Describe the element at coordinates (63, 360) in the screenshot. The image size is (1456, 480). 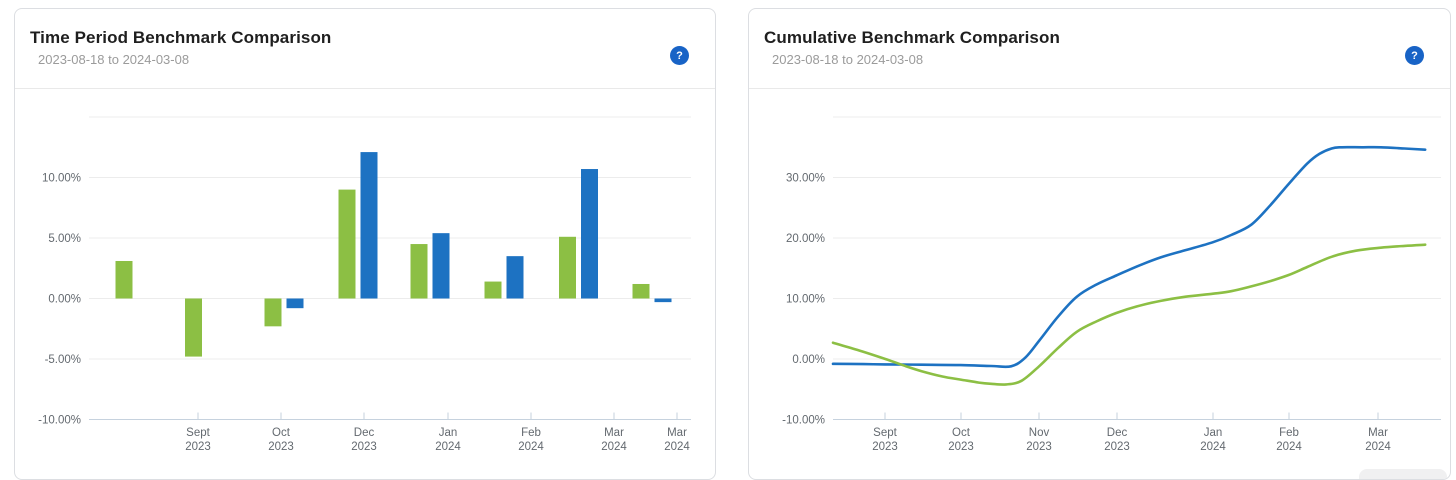
I see `y-axis-tick-label: -5.00%` at that location.